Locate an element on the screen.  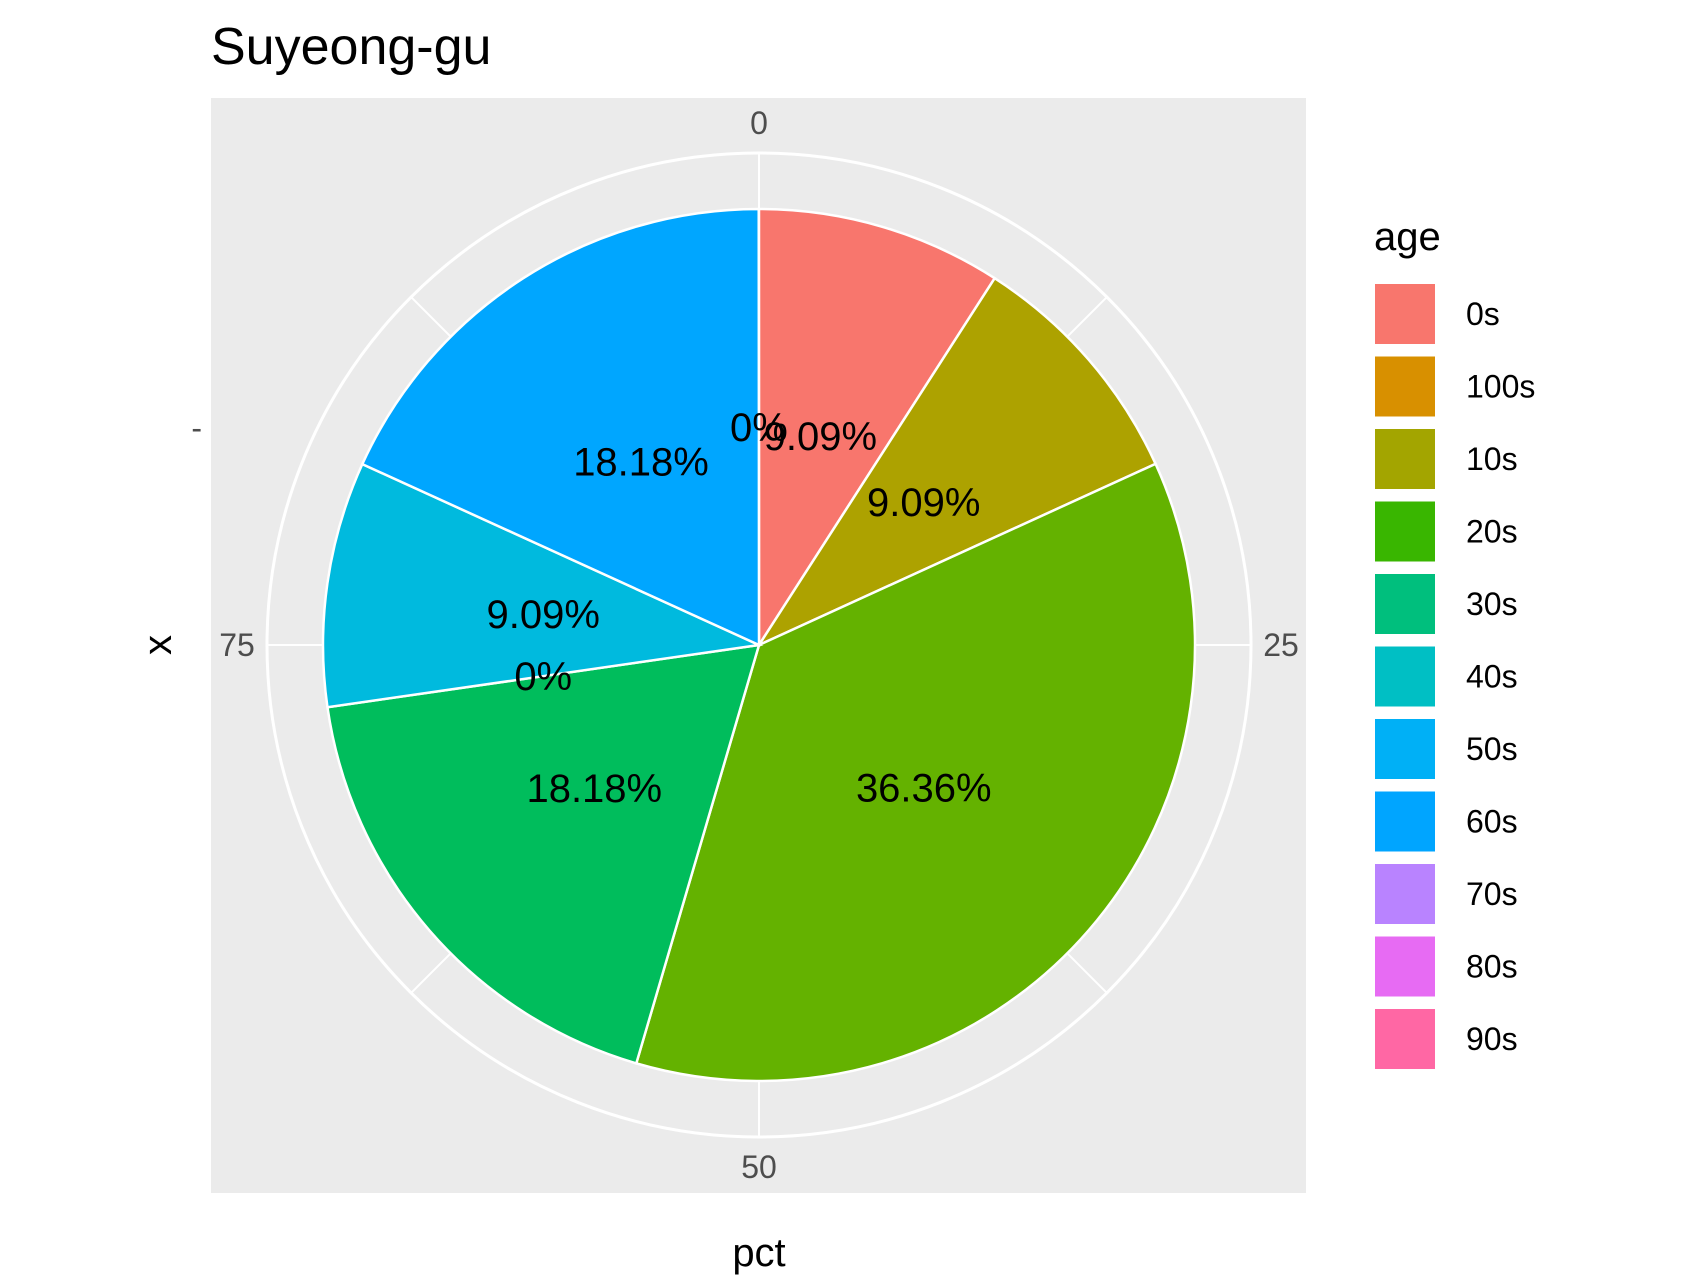
legend-key-70s is located at coordinates (1405, 894).